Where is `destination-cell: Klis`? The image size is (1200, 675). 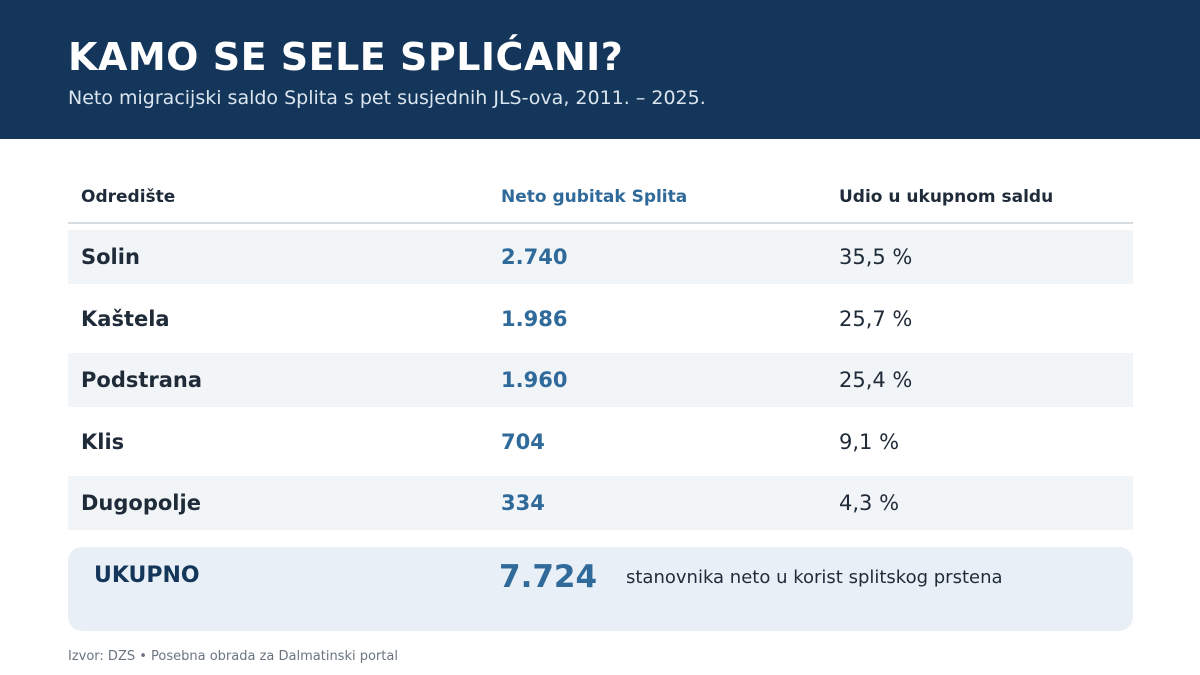
destination-cell: Klis is located at coordinates (103, 441).